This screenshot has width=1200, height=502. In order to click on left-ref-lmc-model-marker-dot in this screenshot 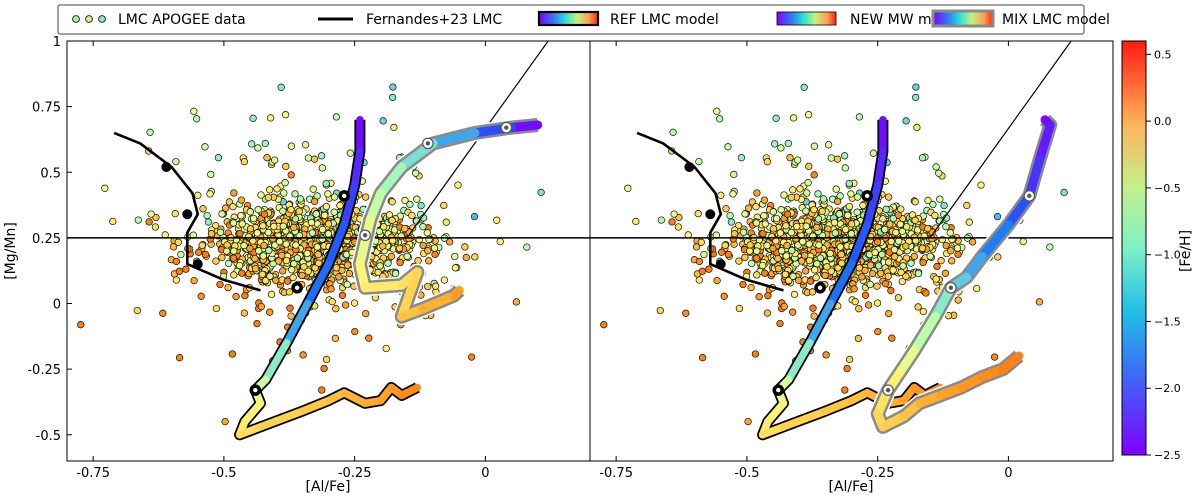, I will do `click(255, 390)`.